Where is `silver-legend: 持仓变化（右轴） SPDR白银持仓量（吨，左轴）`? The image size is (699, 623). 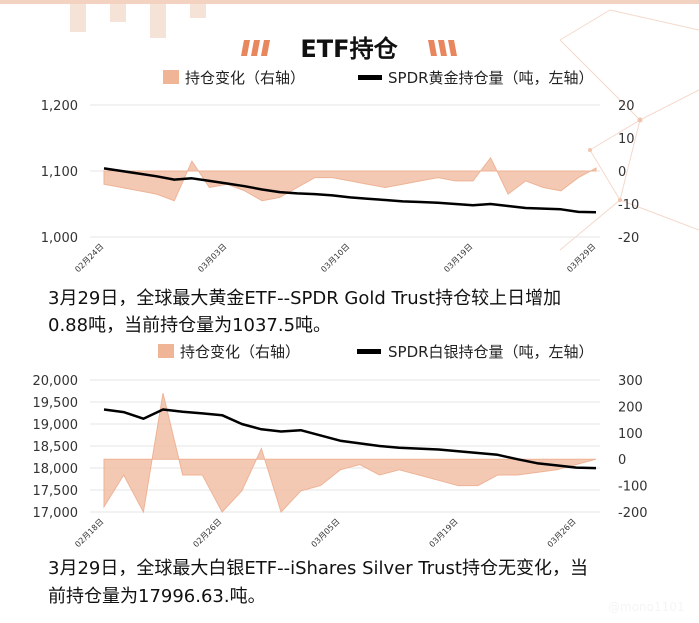
silver-legend: 持仓变化（右轴） SPDR白银持仓量（吨，左轴） is located at coordinates (376, 352).